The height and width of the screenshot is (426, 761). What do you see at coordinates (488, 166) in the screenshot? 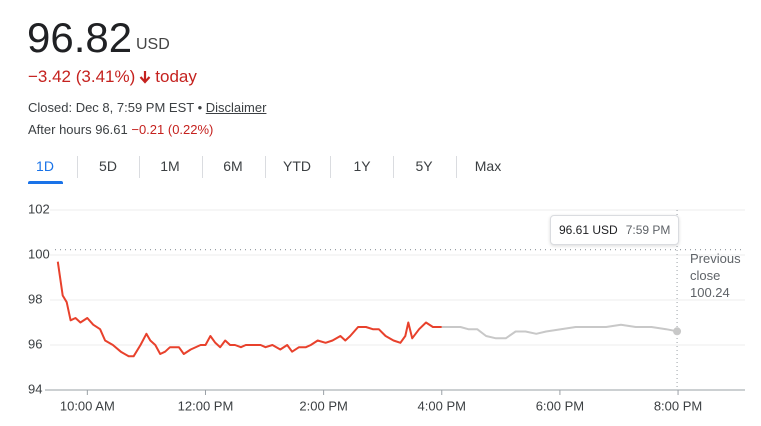
I see `tab: Max` at bounding box center [488, 166].